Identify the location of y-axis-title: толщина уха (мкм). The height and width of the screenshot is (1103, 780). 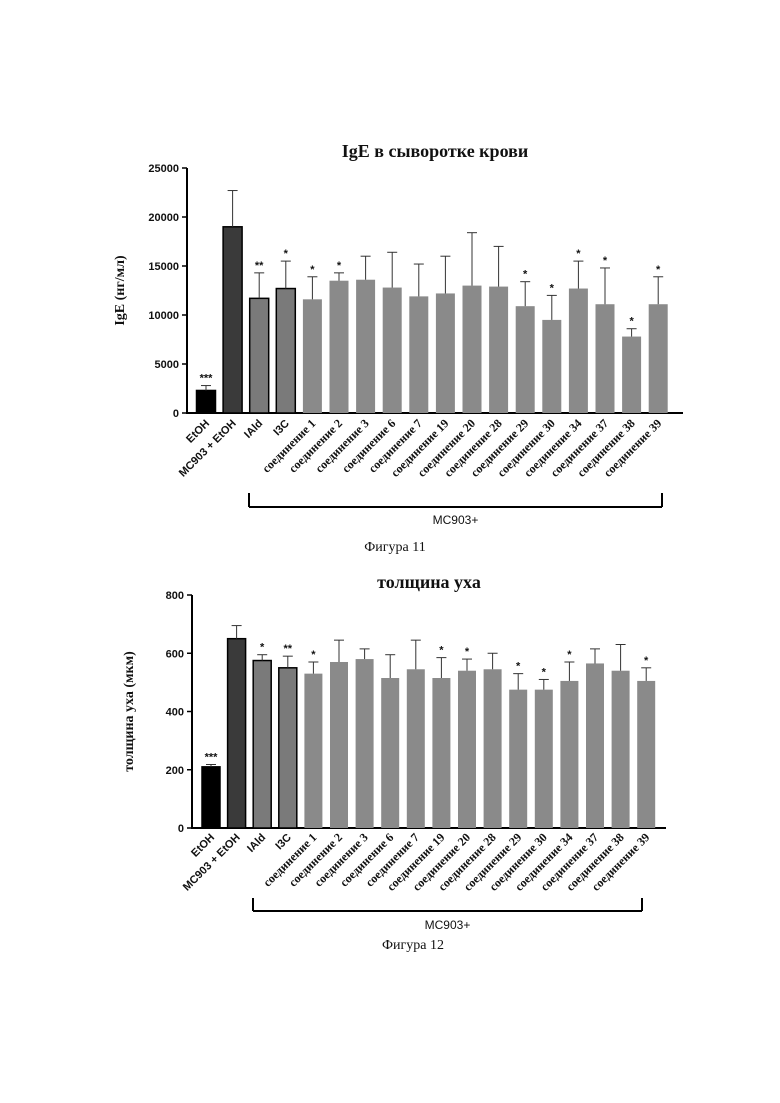
(129, 711).